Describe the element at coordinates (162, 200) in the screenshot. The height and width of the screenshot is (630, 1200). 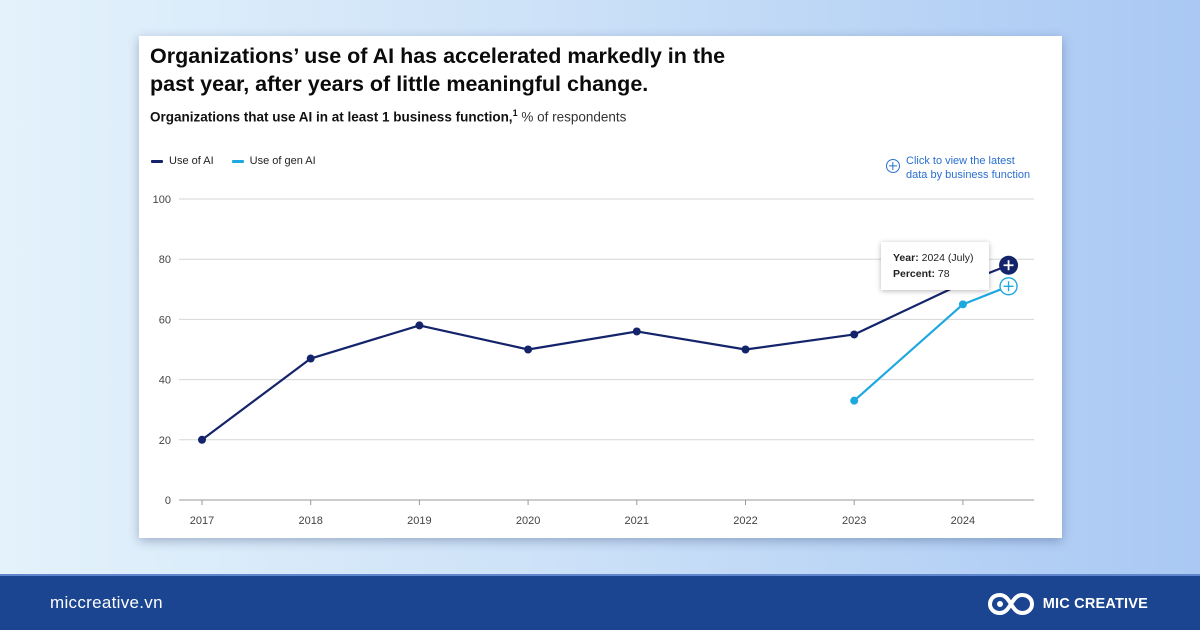
I see `y-tick-label-100: 100` at that location.